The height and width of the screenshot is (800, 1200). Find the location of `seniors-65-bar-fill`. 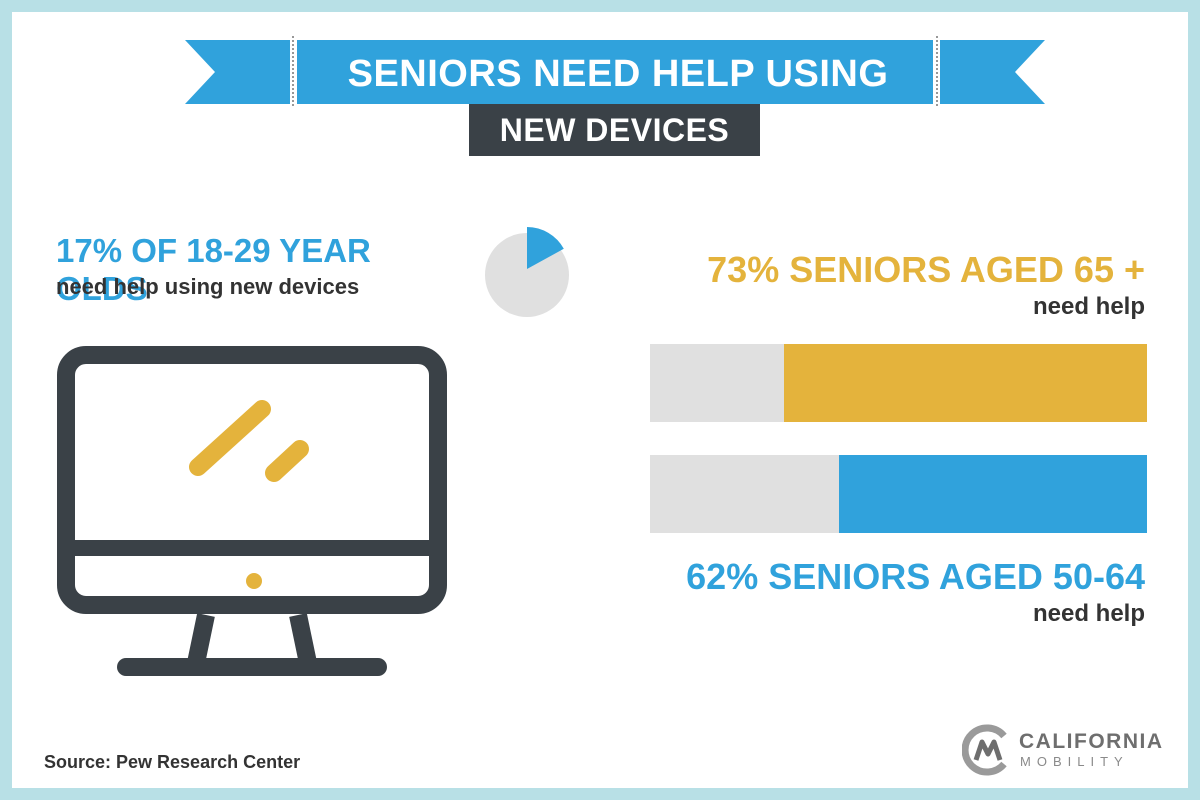

seniors-65-bar-fill is located at coordinates (965, 383).